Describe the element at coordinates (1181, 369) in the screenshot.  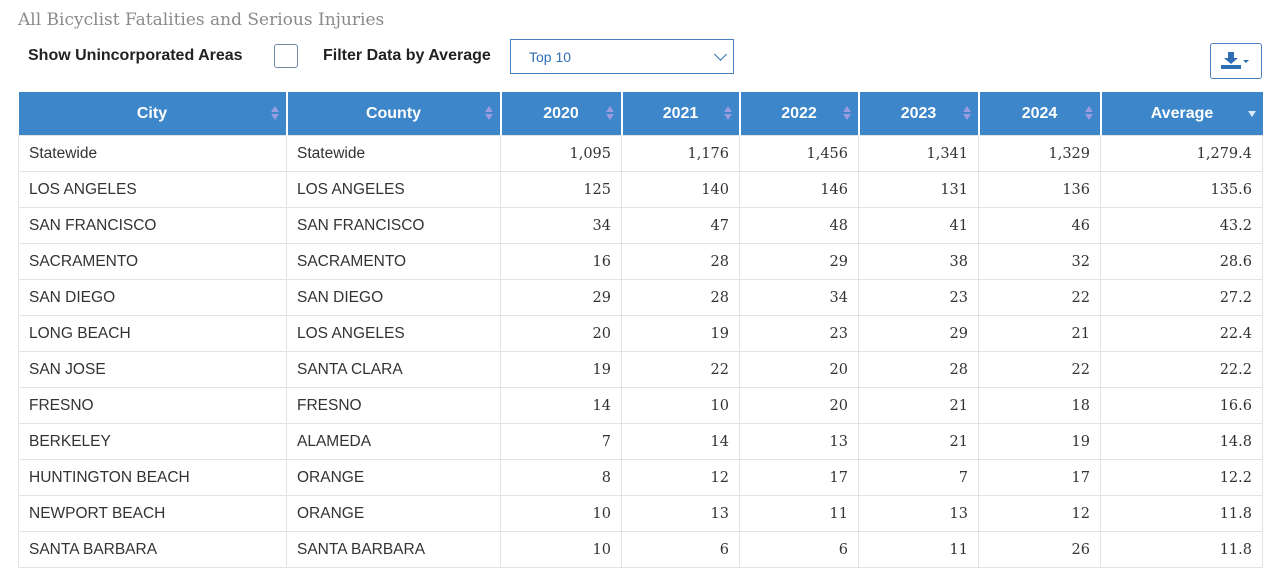
I see `cell-value: 22.2` at that location.